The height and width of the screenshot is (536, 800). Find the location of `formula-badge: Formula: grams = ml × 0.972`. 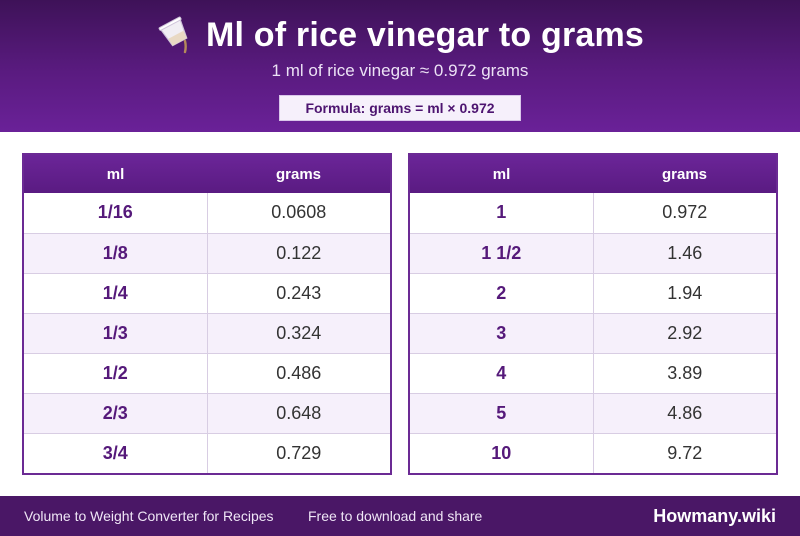

formula-badge: Formula: grams = ml × 0.972 is located at coordinates (400, 108).